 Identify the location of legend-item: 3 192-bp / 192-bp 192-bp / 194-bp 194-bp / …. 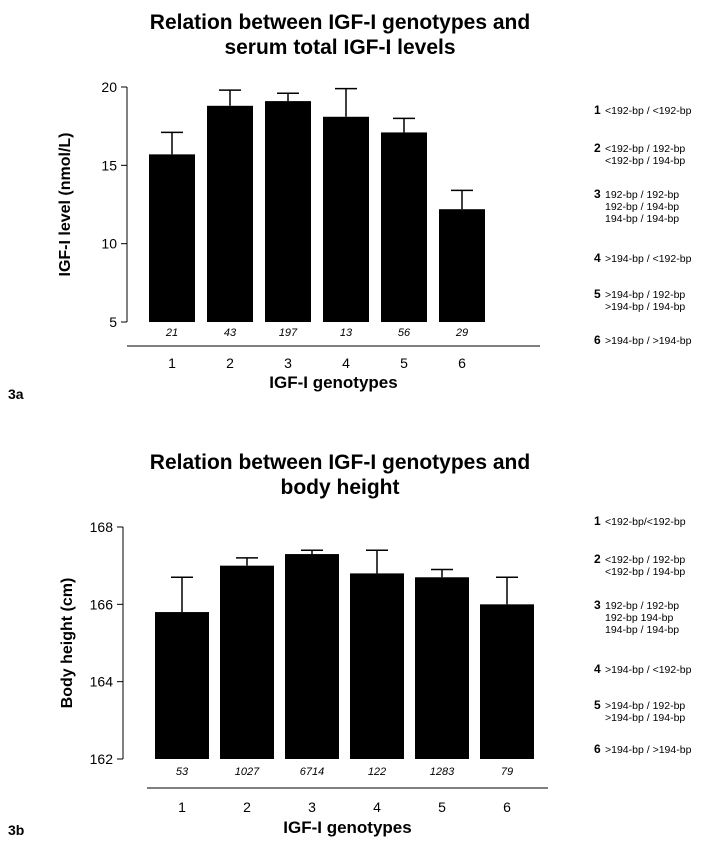
(655, 206).